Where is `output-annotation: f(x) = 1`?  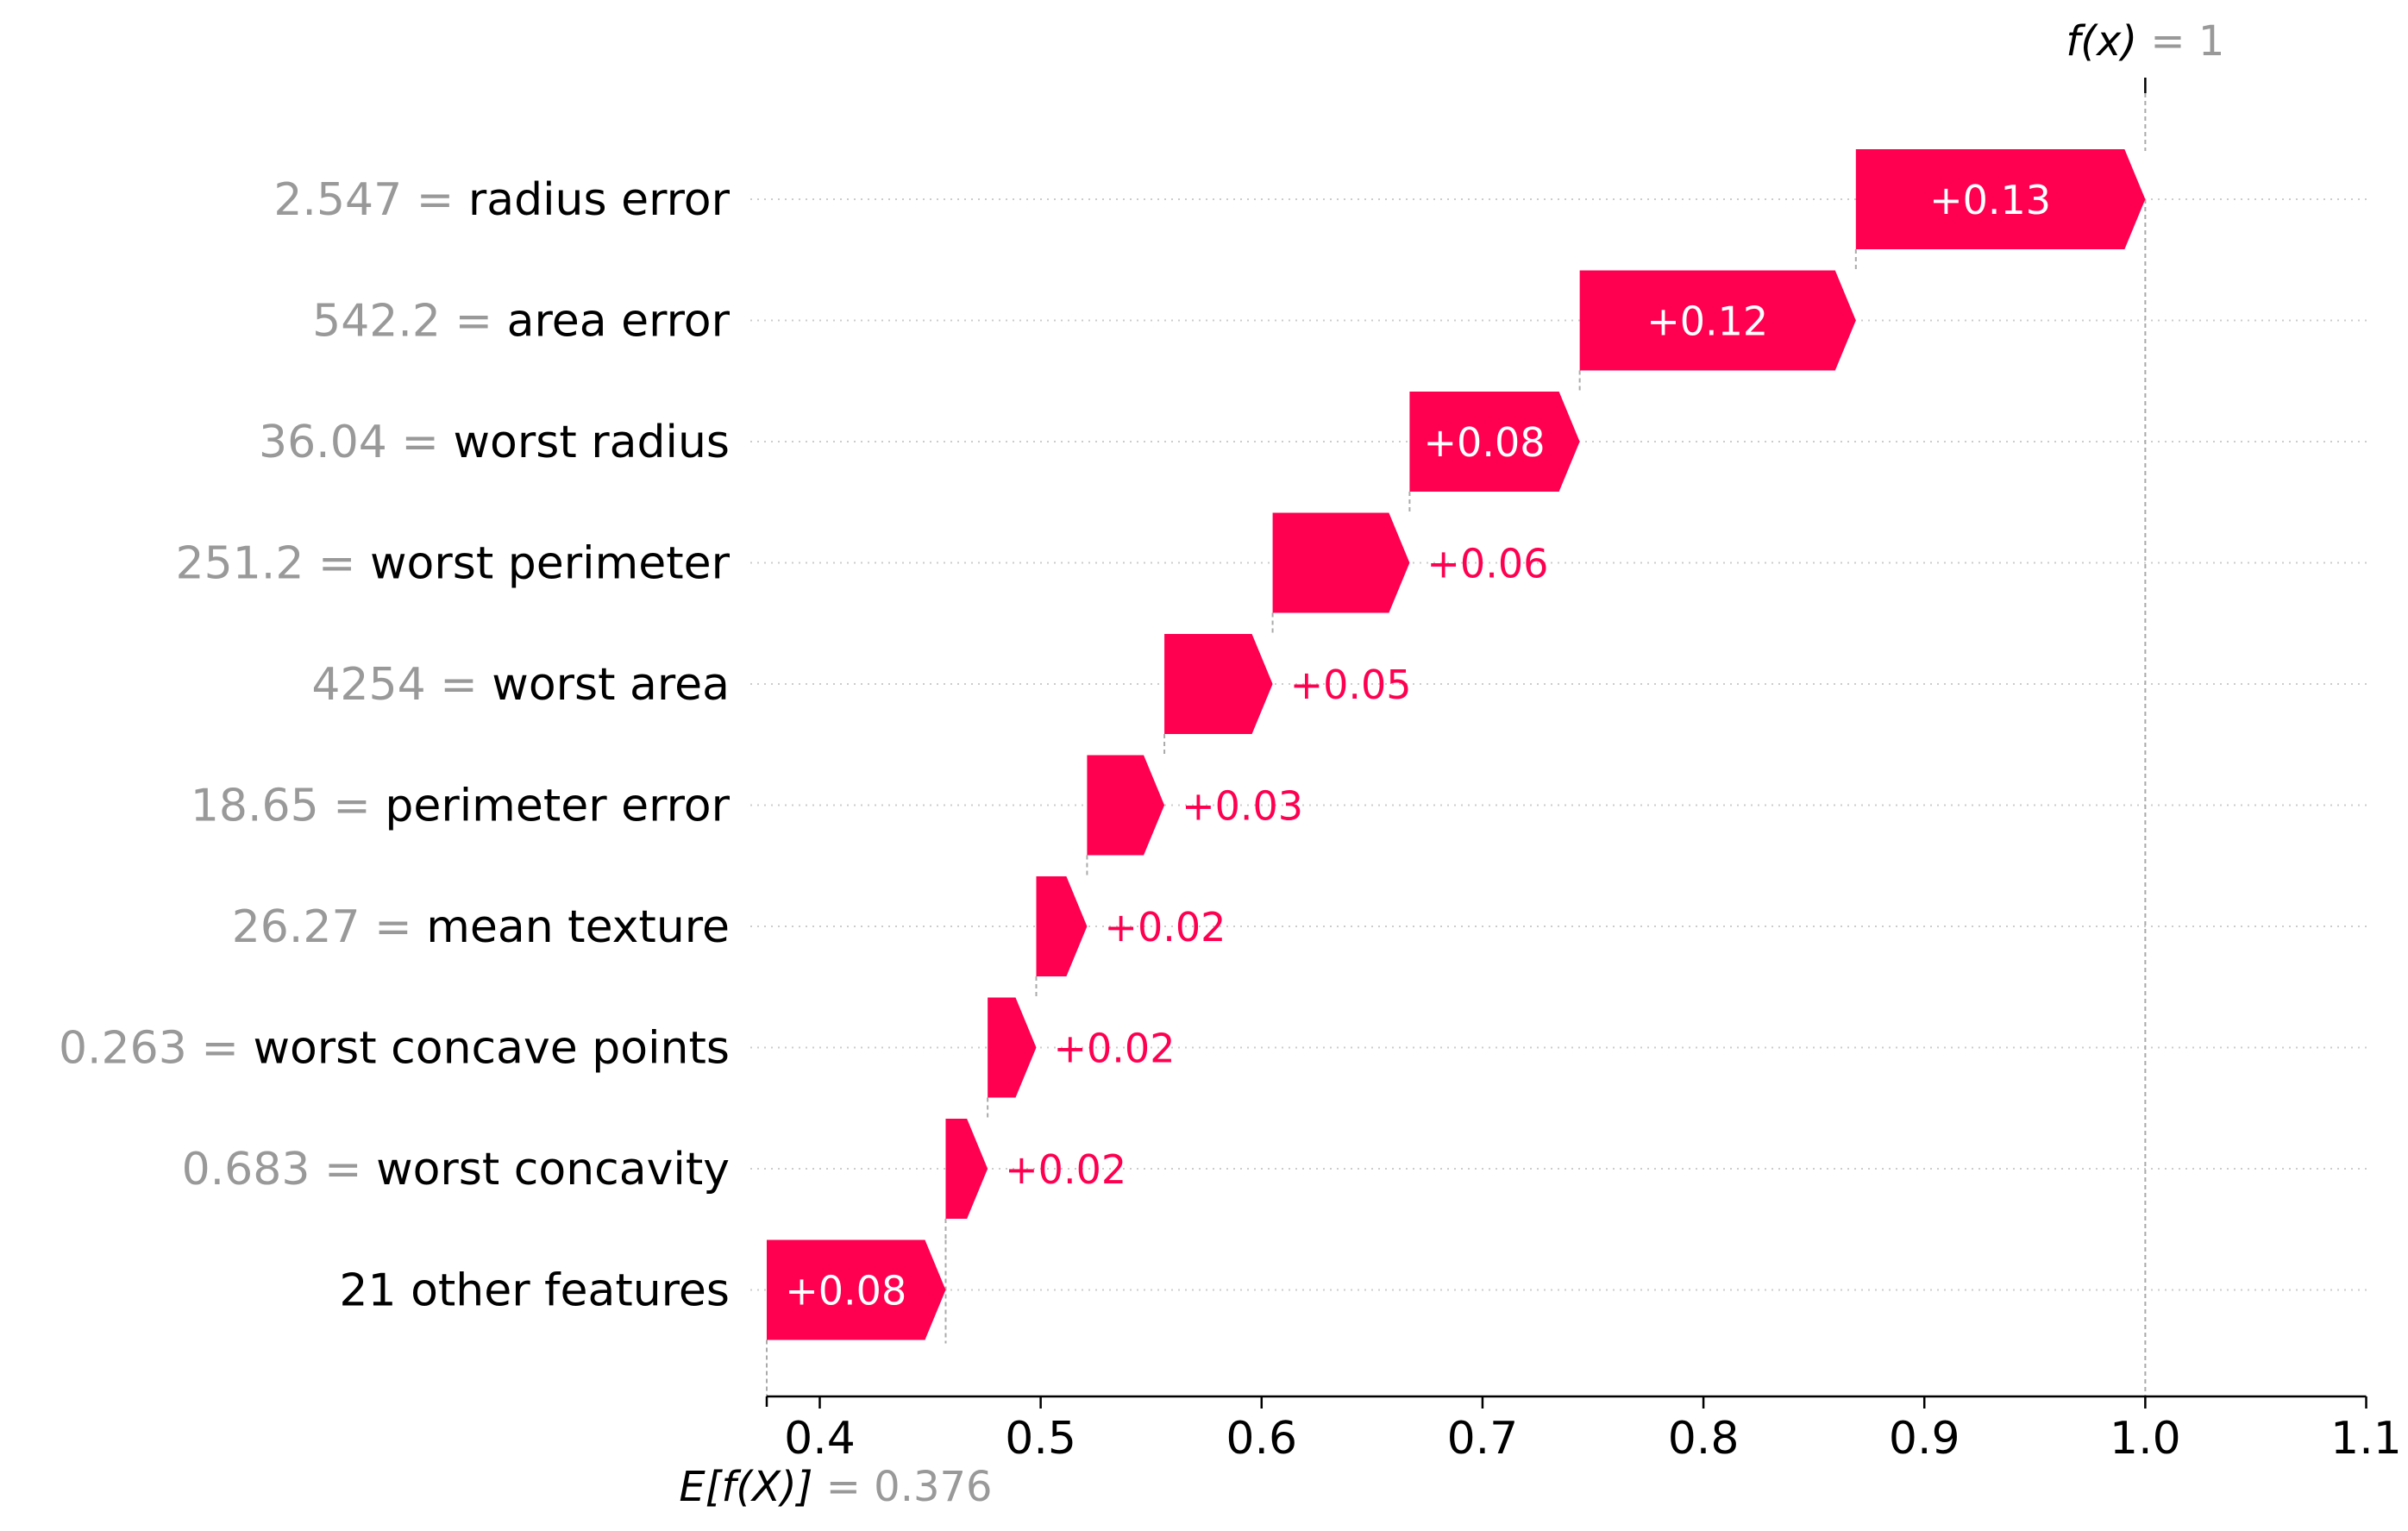 output-annotation: f(x) = 1 is located at coordinates (2145, 55).